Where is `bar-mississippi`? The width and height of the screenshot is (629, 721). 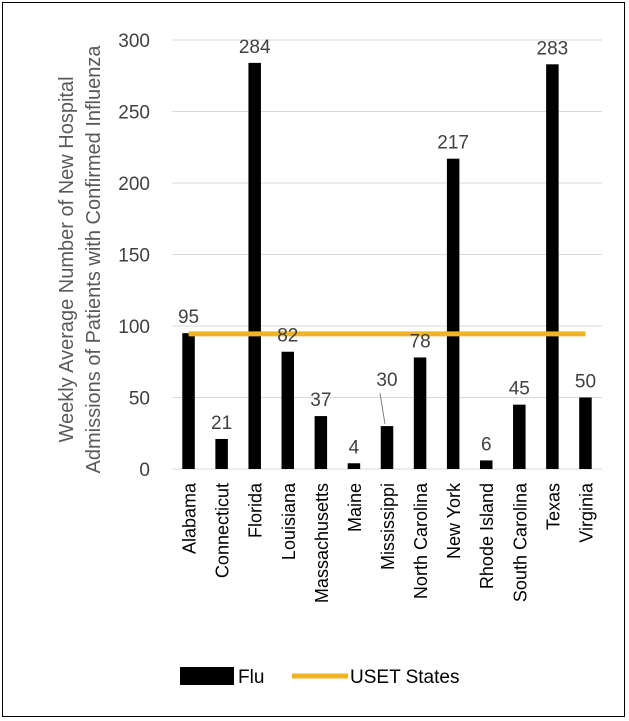
bar-mississippi is located at coordinates (387, 447).